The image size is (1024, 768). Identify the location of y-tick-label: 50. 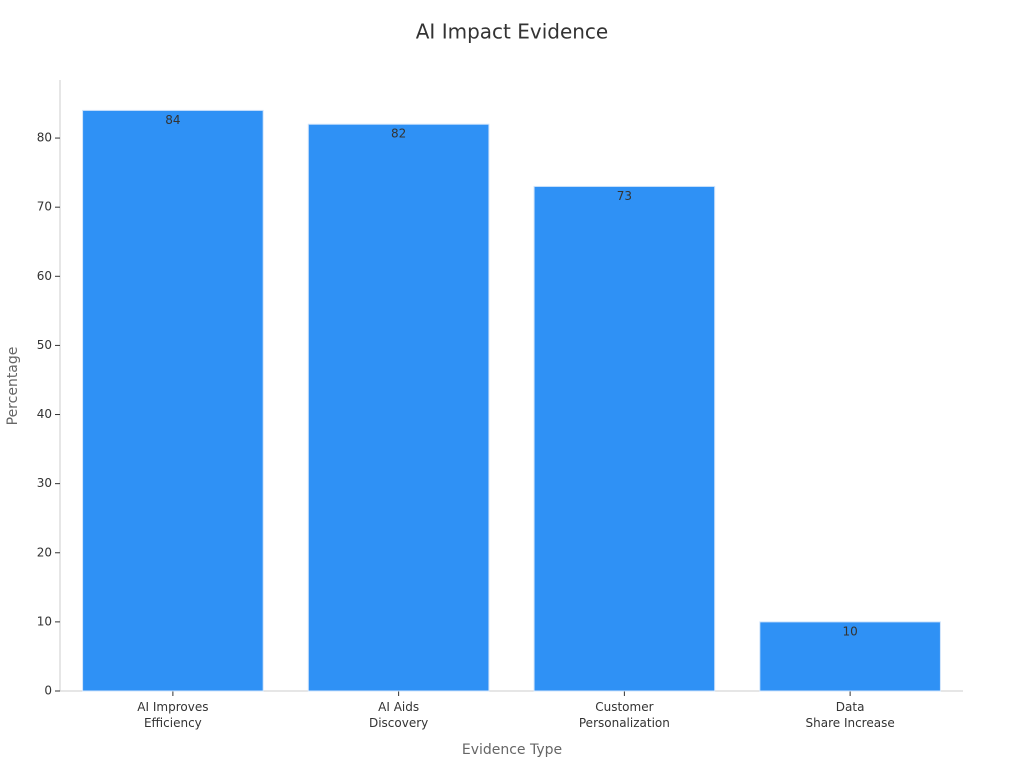
(44, 345).